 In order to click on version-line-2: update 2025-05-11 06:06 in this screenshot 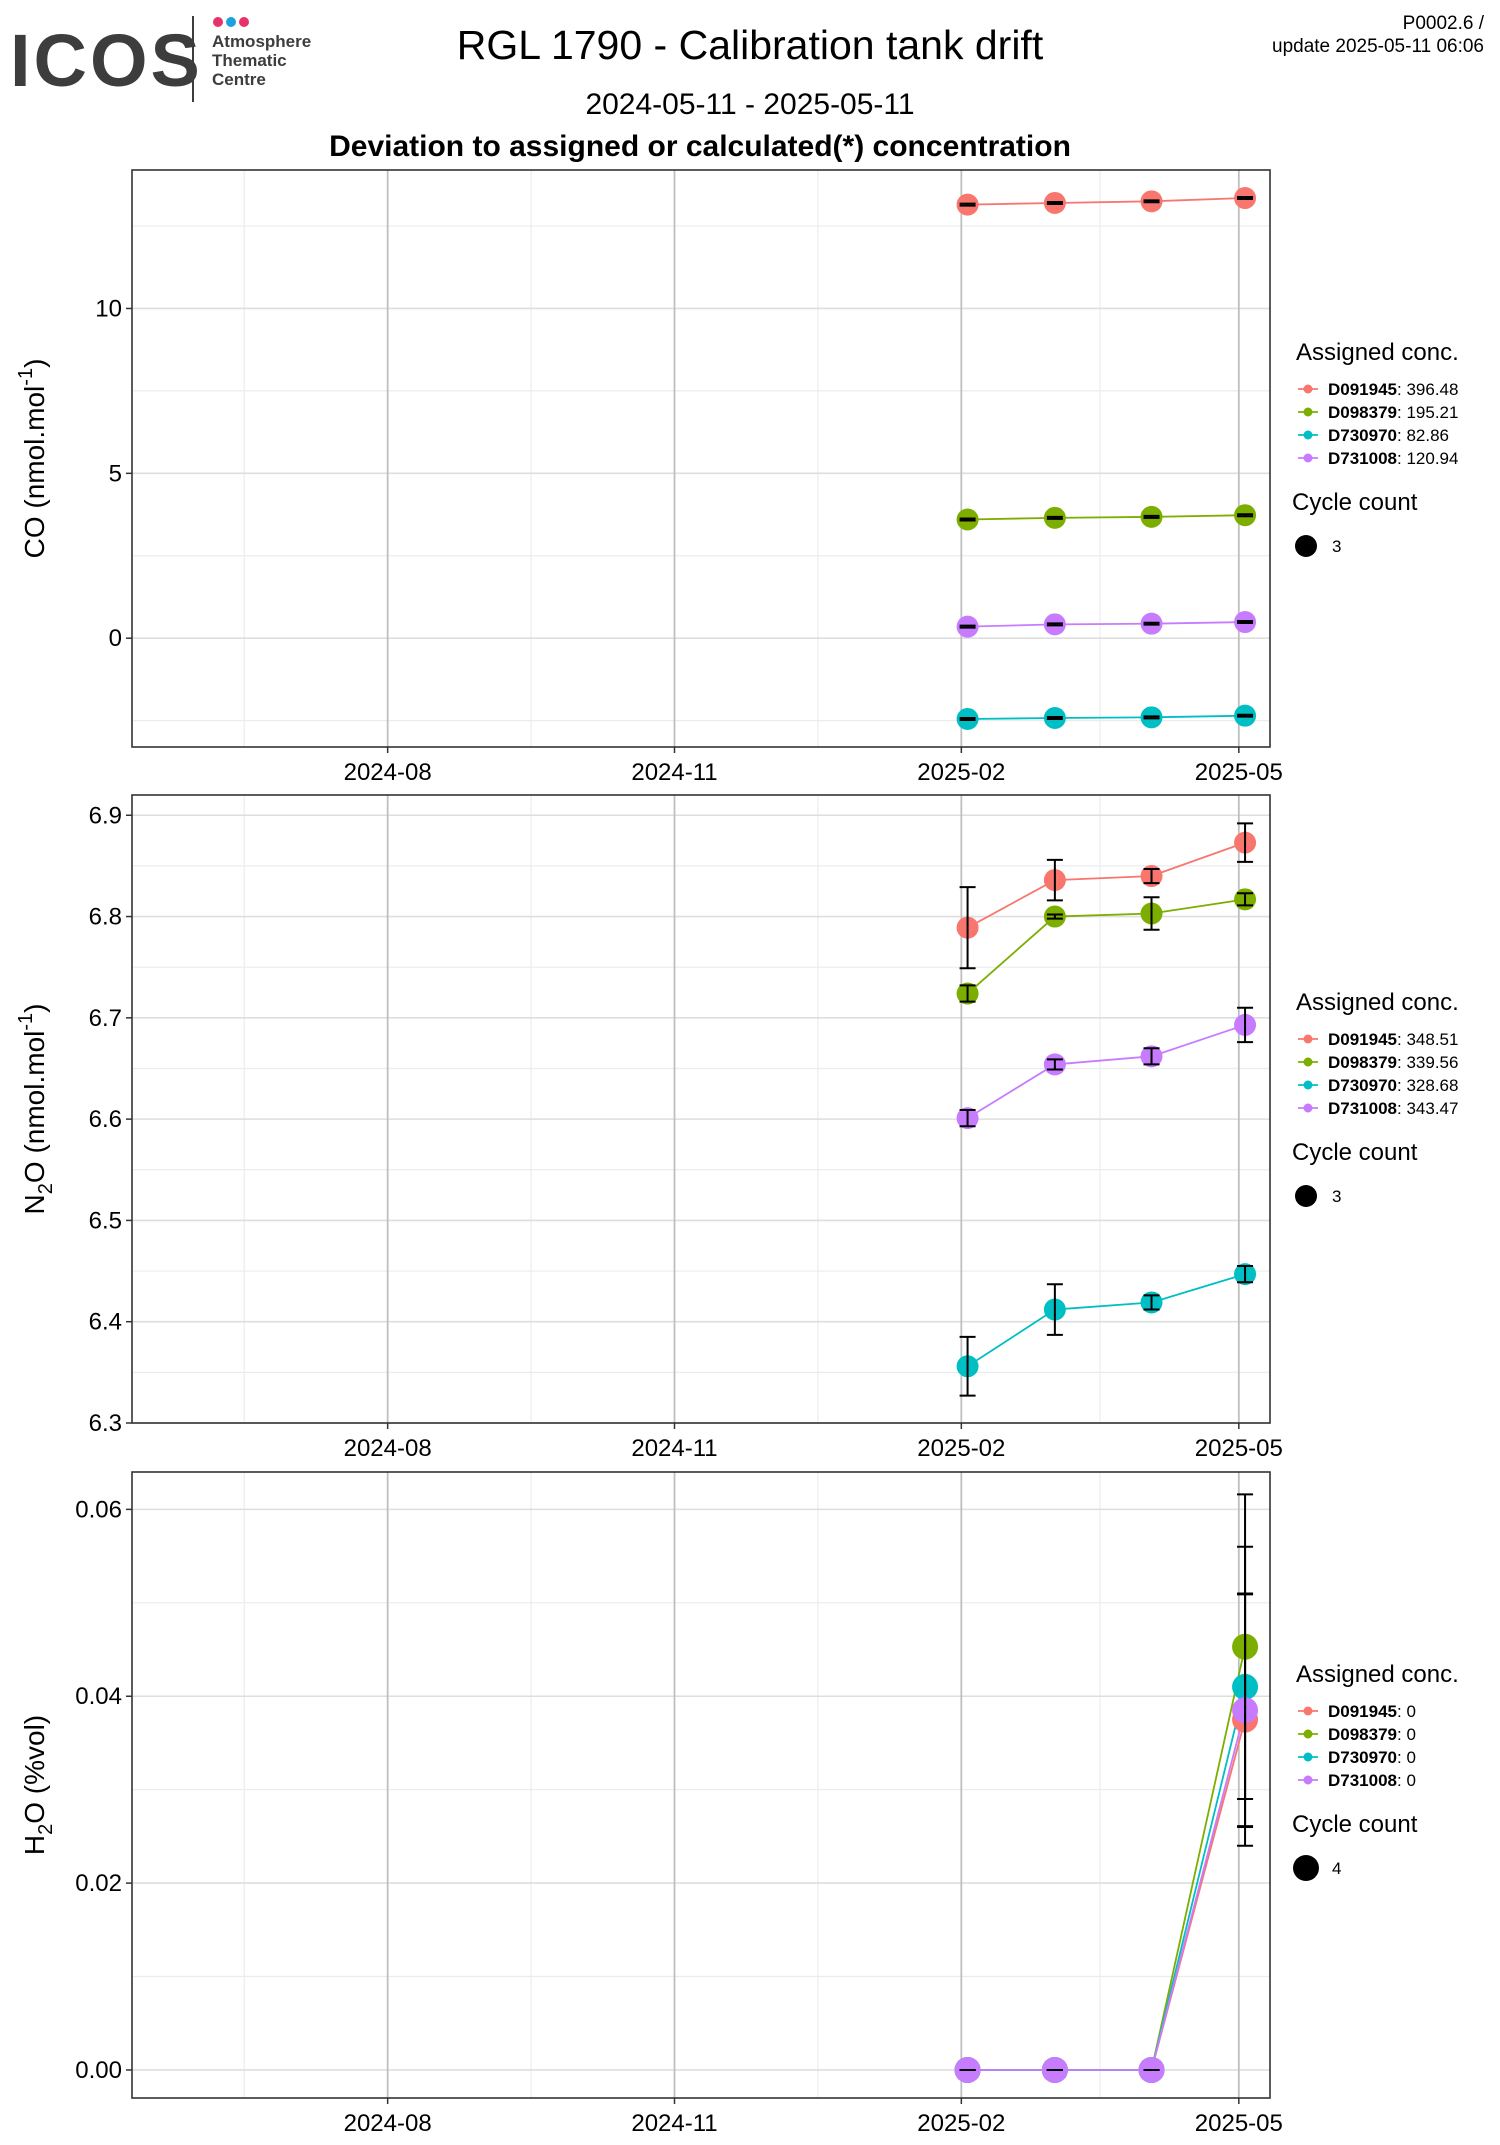, I will do `click(1378, 46)`.